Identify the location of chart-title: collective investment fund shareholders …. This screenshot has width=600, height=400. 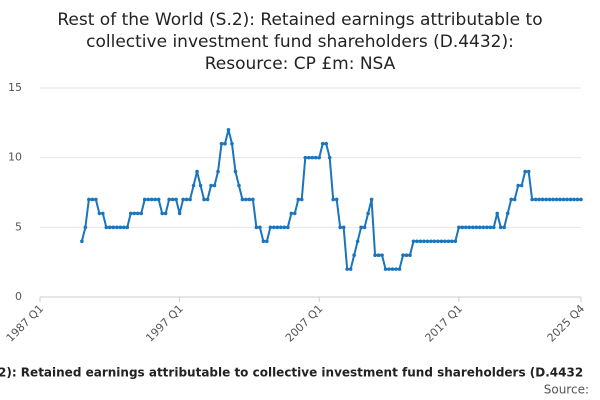
(300, 42).